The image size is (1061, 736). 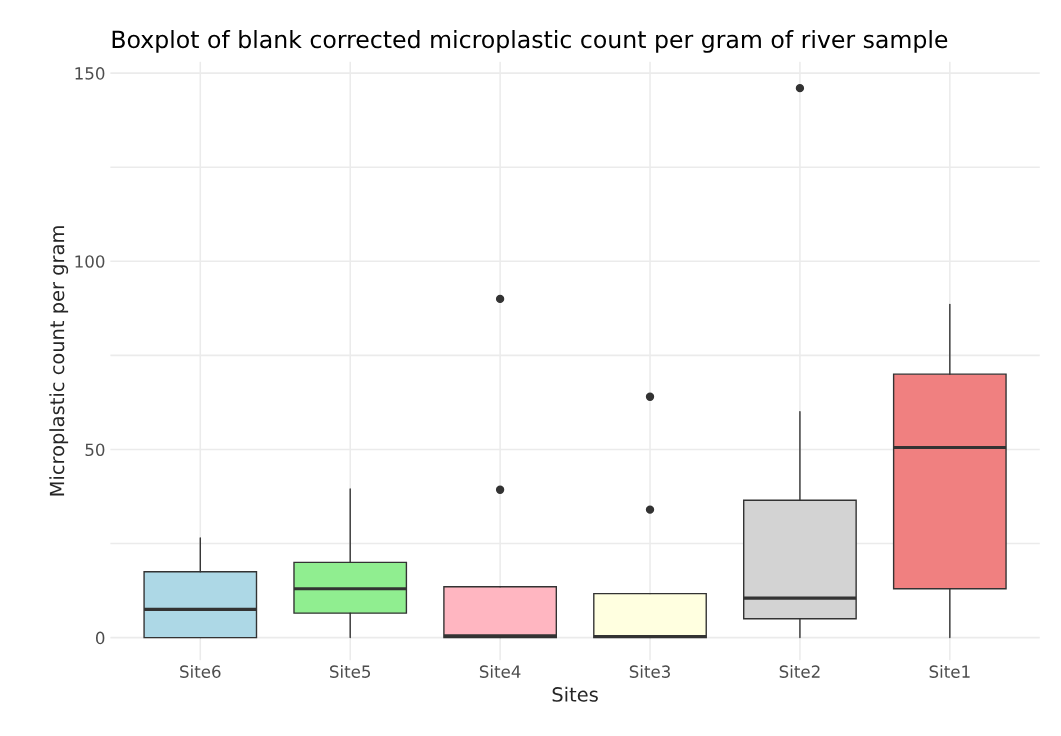 I want to click on x-tick-label: Site5, so click(x=350, y=671).